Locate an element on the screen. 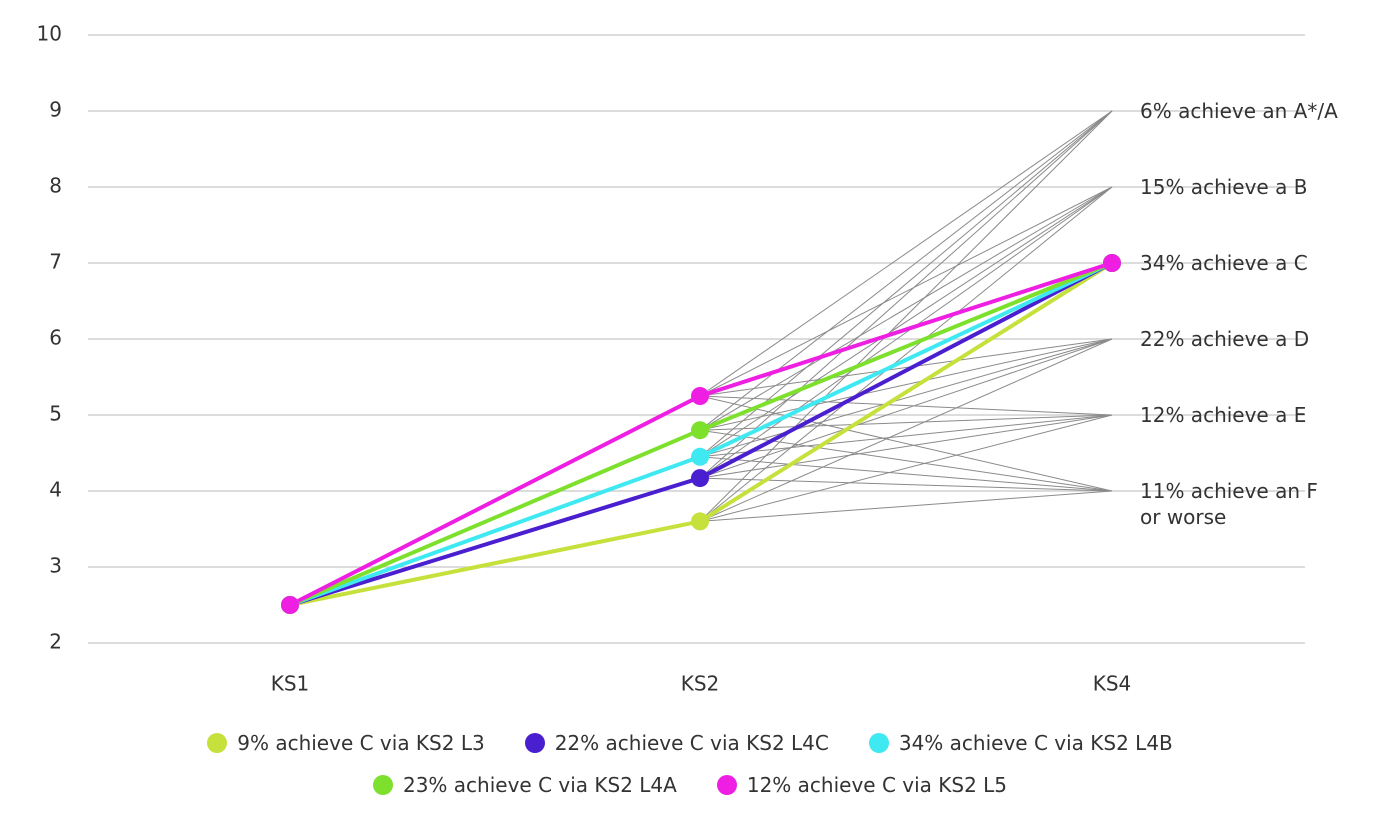  y-tick-label: 4 is located at coordinates (55, 490).